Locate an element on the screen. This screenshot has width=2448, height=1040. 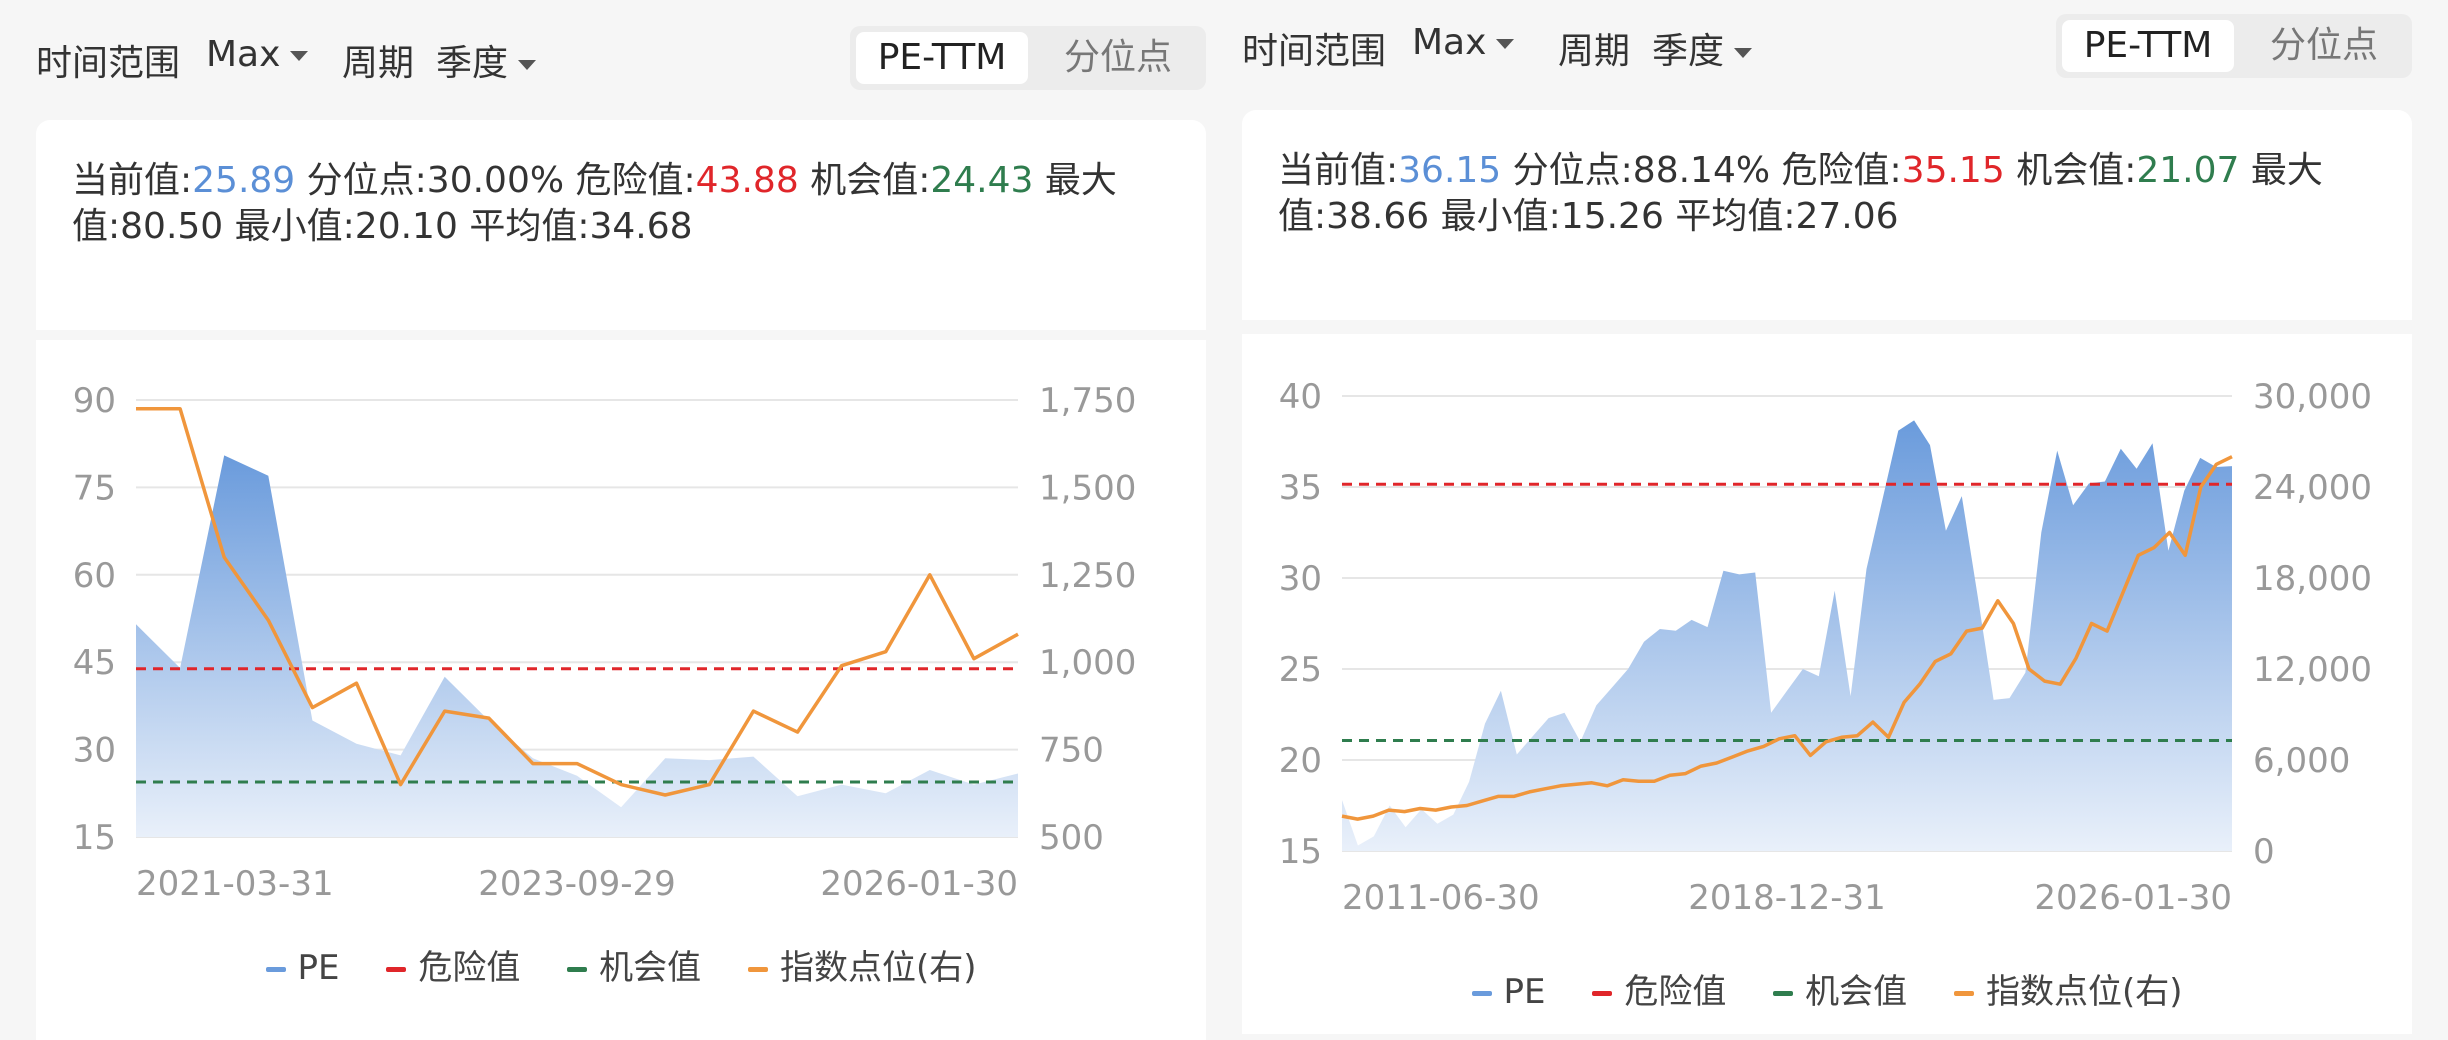
metric-toggle: PE-TTM 分位点 is located at coordinates (2234, 46).